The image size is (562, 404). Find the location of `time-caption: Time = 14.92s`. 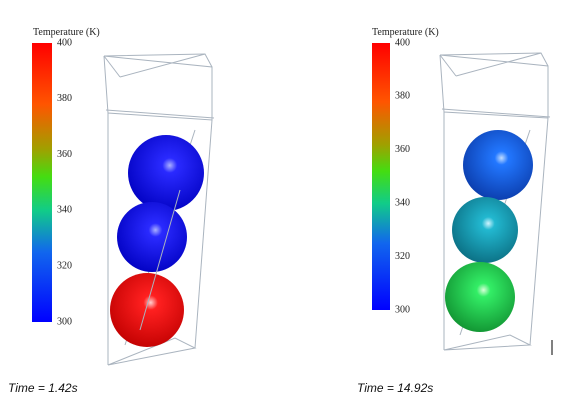

time-caption: Time = 14.92s is located at coordinates (395, 388).